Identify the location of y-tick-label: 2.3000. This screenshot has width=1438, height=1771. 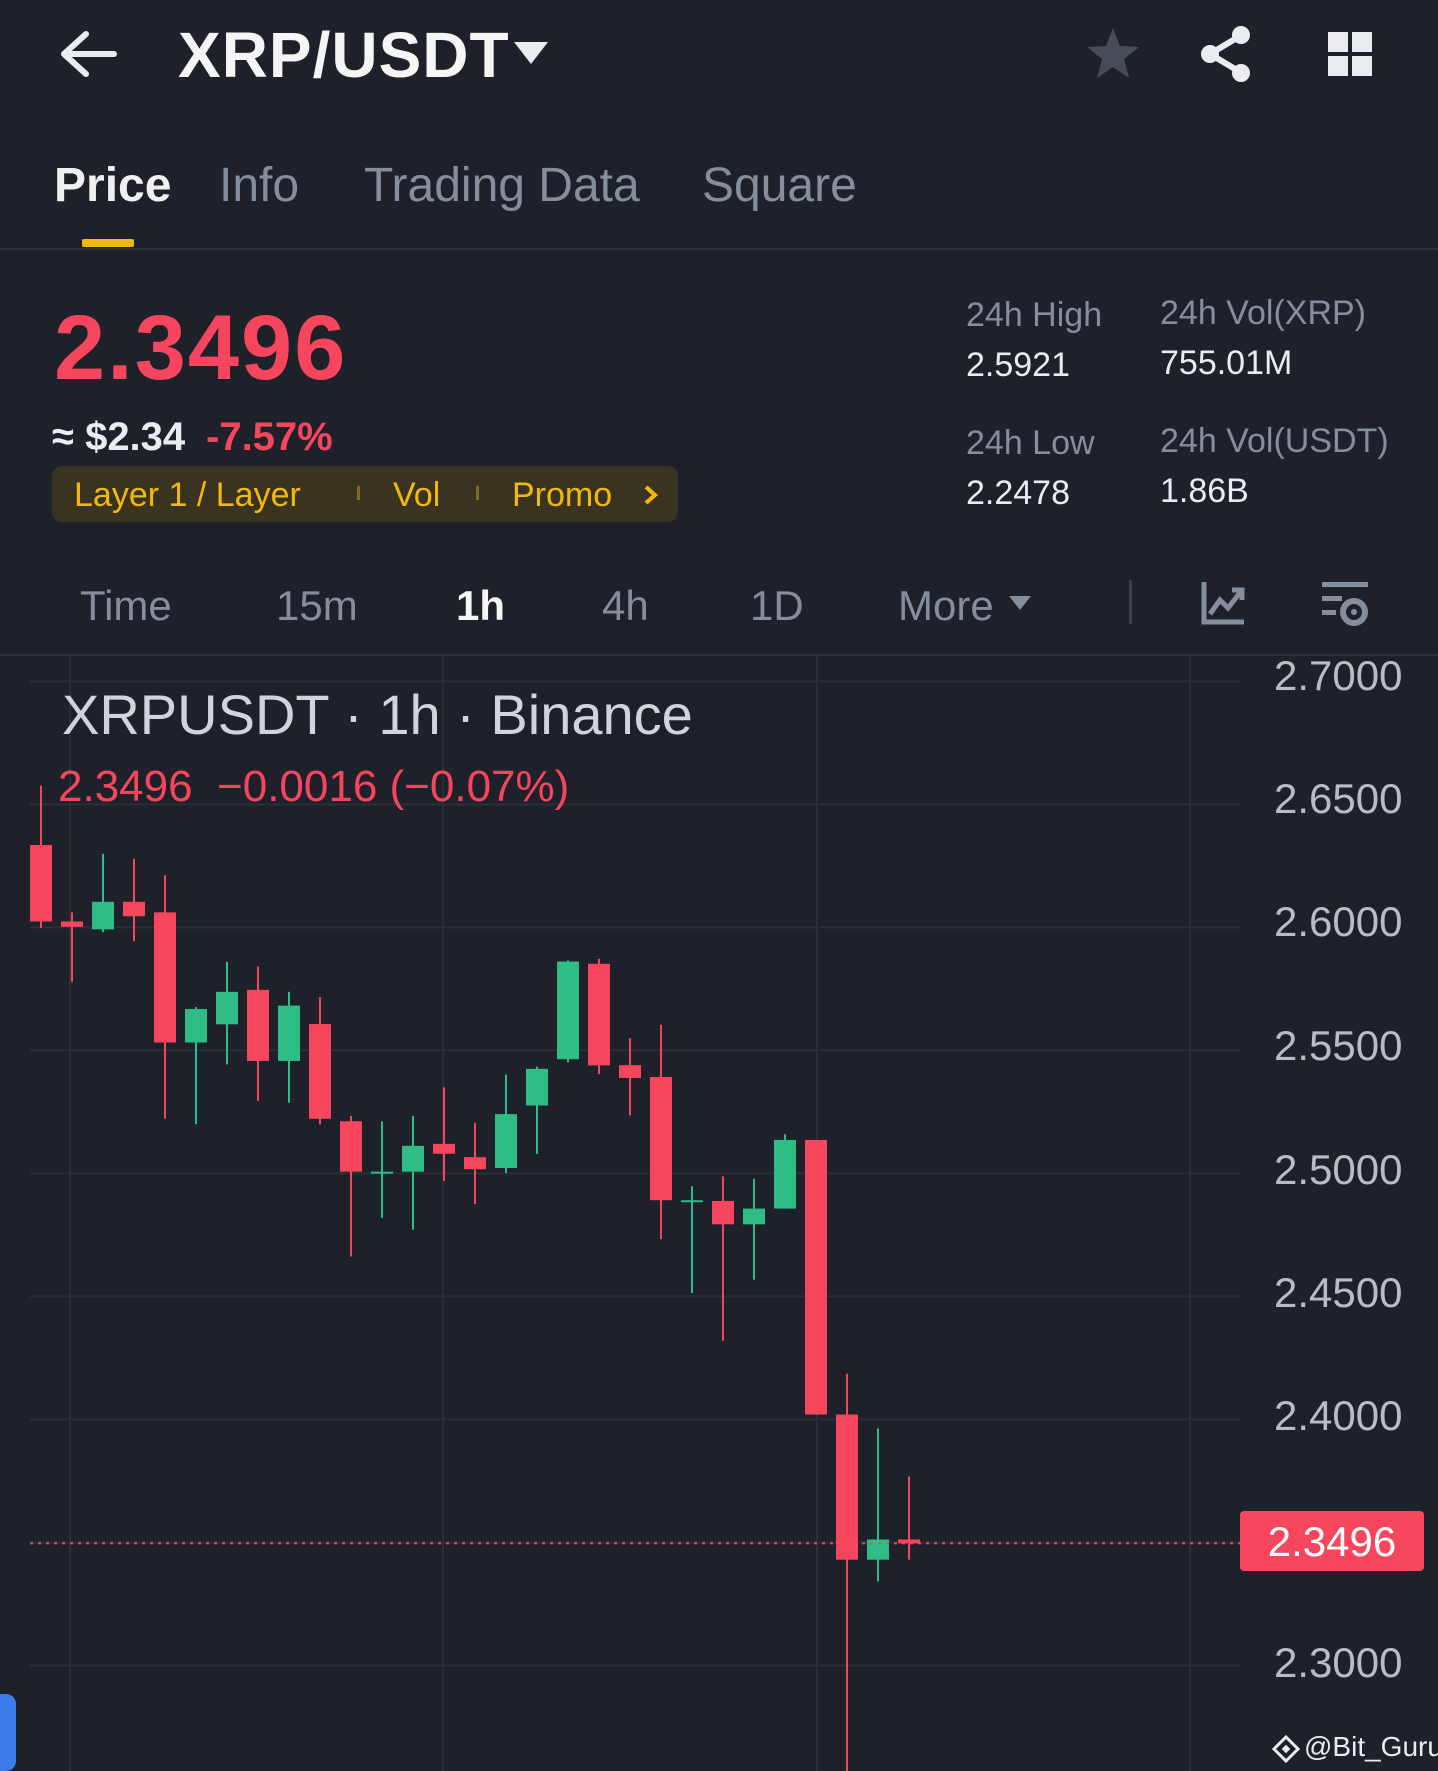
(1338, 1662).